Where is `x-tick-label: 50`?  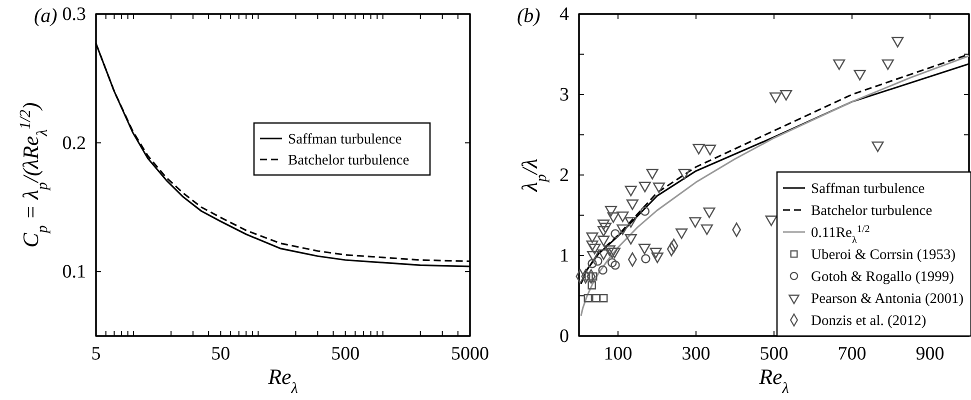 x-tick-label: 50 is located at coordinates (220, 353).